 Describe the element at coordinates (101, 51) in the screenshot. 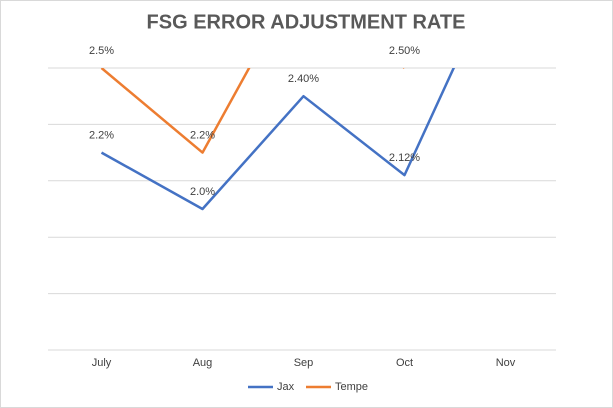

I see `data-label: 2.5%` at that location.